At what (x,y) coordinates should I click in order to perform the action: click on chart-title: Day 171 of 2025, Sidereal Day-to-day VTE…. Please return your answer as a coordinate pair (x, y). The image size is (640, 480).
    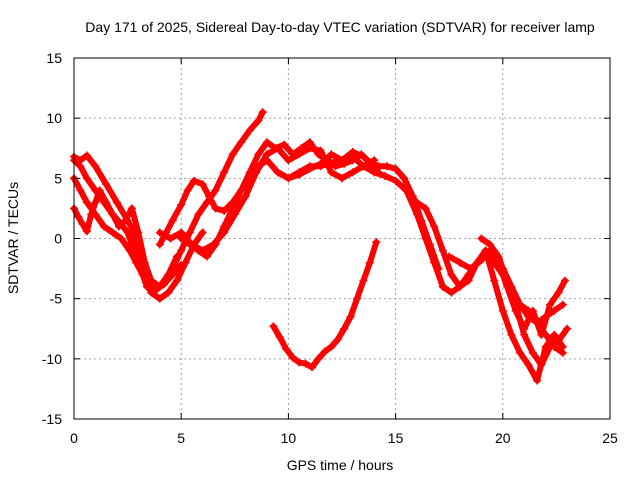
    Looking at the image, I should click on (340, 27).